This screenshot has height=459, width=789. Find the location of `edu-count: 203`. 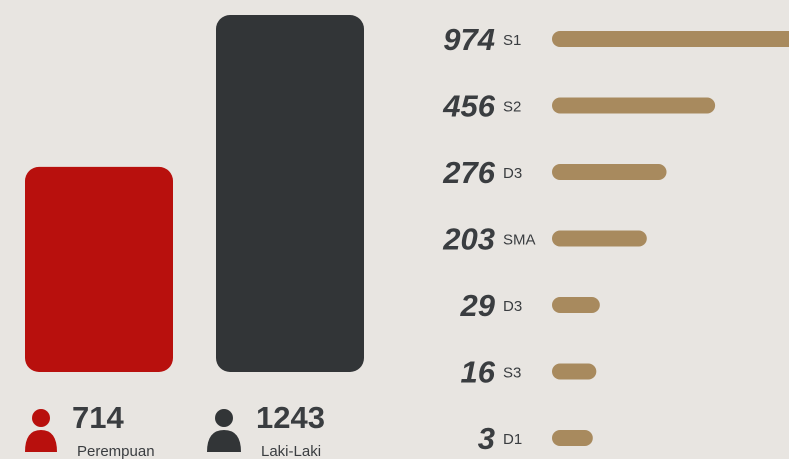

edu-count: 203 is located at coordinates (468, 239).